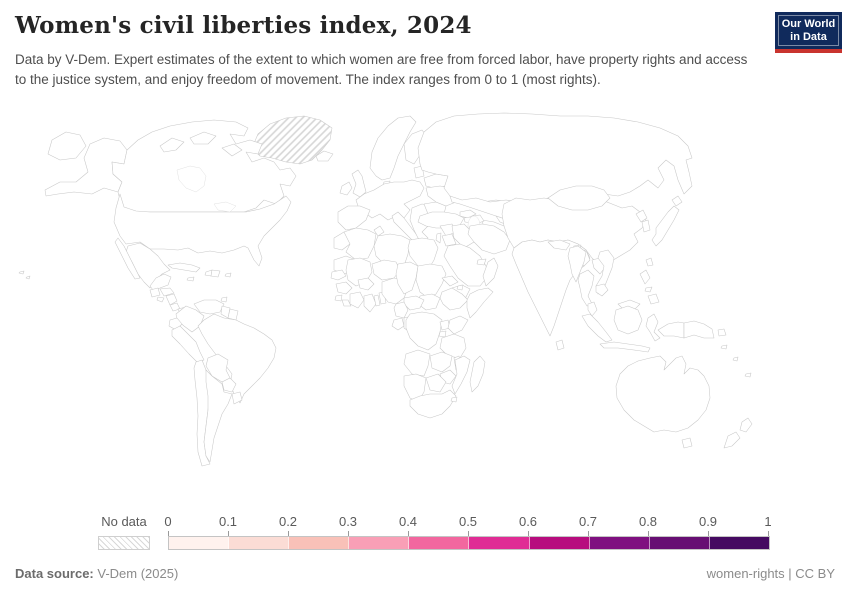  I want to click on country-new-zealand-south, so click(732, 440).